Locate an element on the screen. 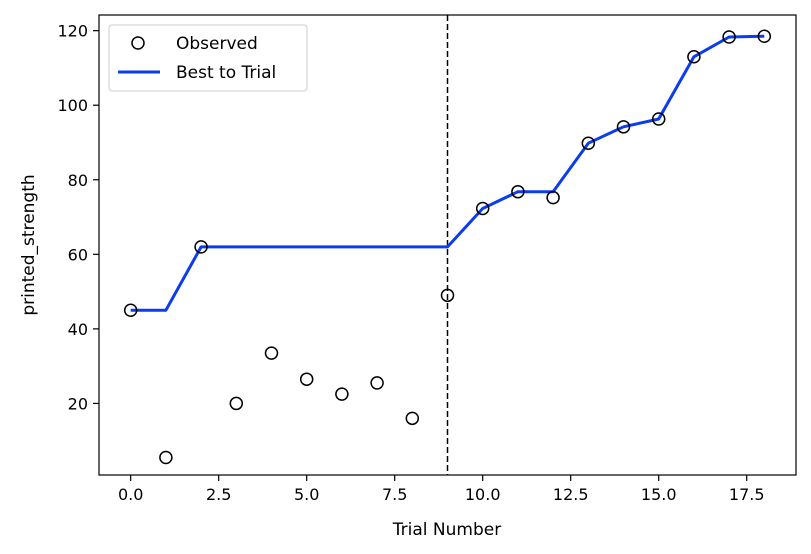  legend-observed-marker is located at coordinates (138, 43).